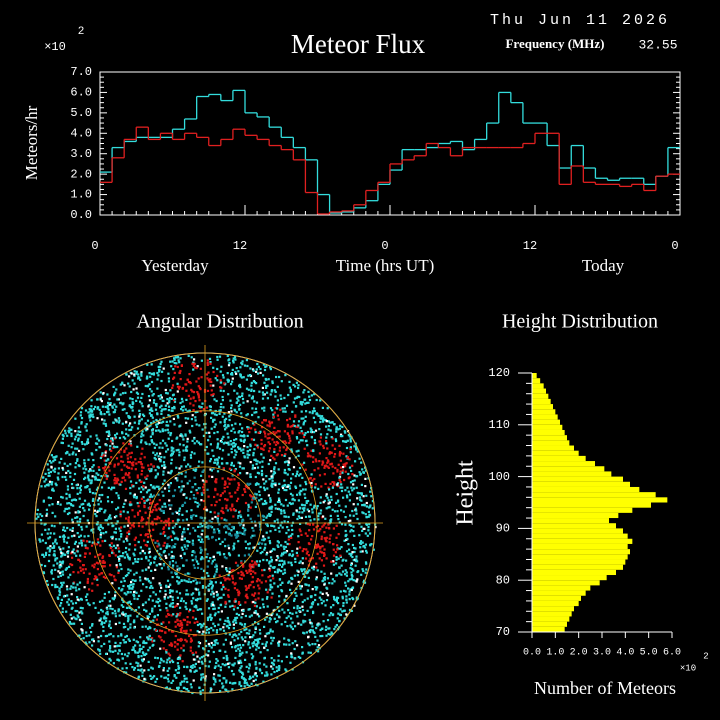 Image resolution: width=720 pixels, height=720 pixels. What do you see at coordinates (580, 20) in the screenshot?
I see `date: Thu Jun 11 2026` at bounding box center [580, 20].